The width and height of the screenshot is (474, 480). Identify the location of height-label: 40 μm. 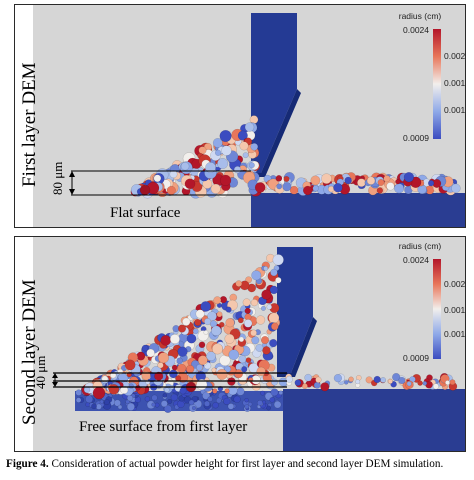
(40, 372).